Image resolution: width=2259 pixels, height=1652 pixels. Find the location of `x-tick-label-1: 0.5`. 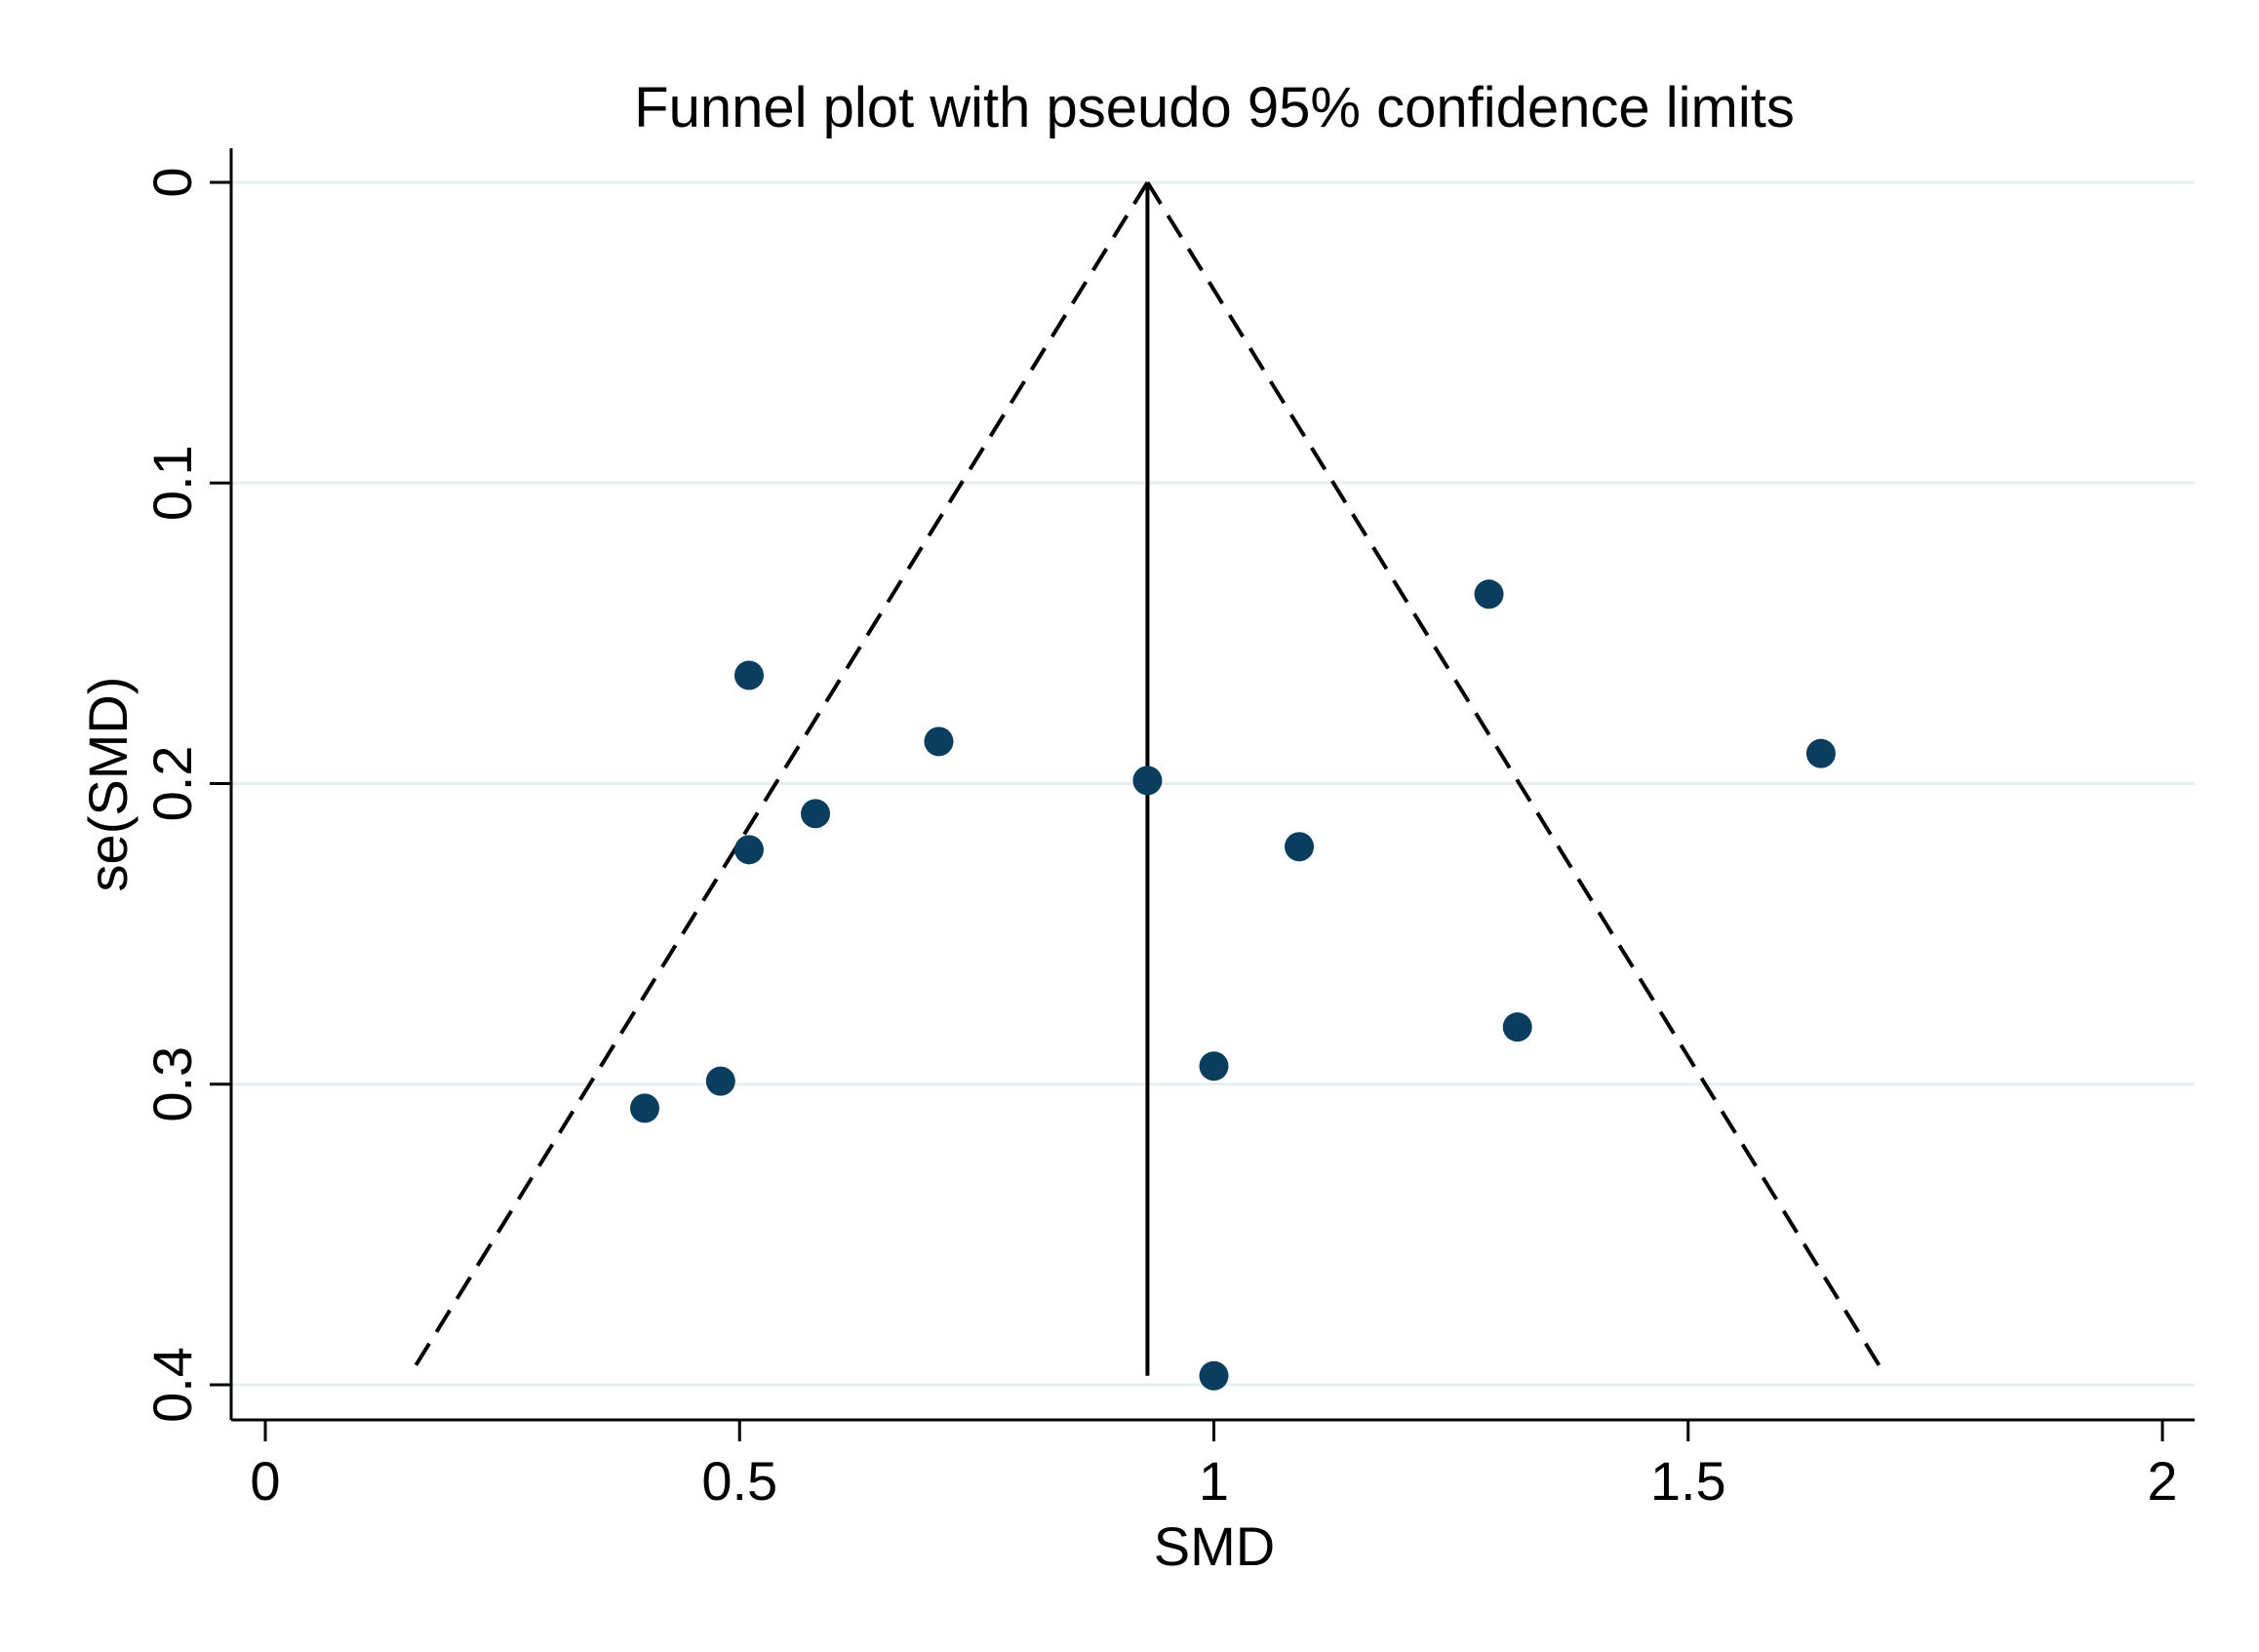

x-tick-label-1: 0.5 is located at coordinates (739, 1481).